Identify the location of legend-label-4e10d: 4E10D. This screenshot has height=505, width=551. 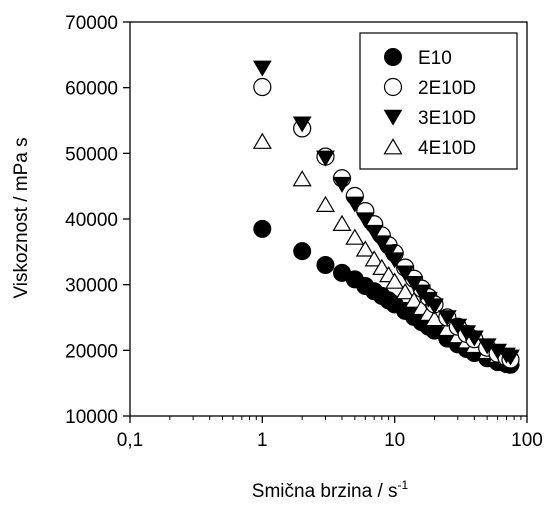
(447, 148).